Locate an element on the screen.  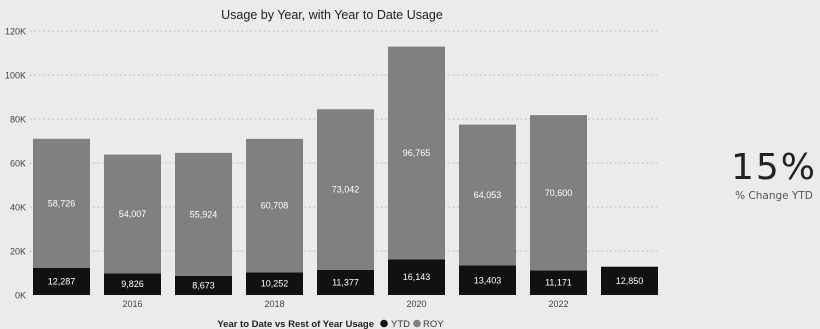
legend-marker-ytd is located at coordinates (384, 323).